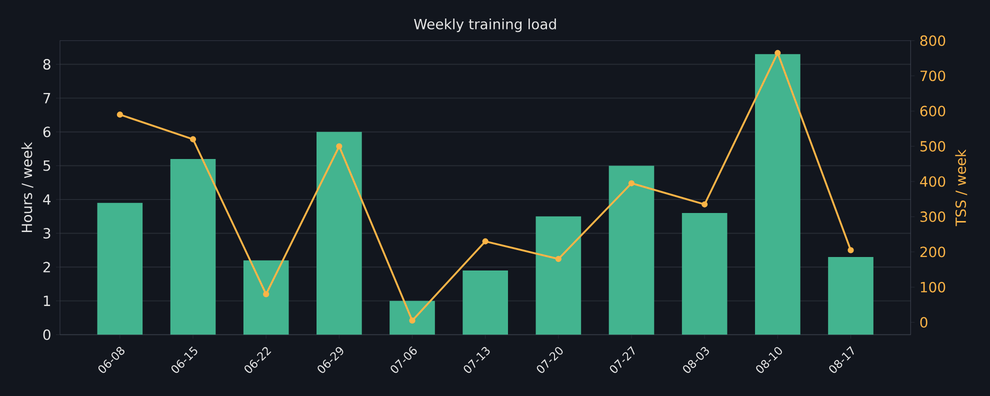  Describe the element at coordinates (933, 181) in the screenshot. I see `y2-tick-label: 400` at that location.